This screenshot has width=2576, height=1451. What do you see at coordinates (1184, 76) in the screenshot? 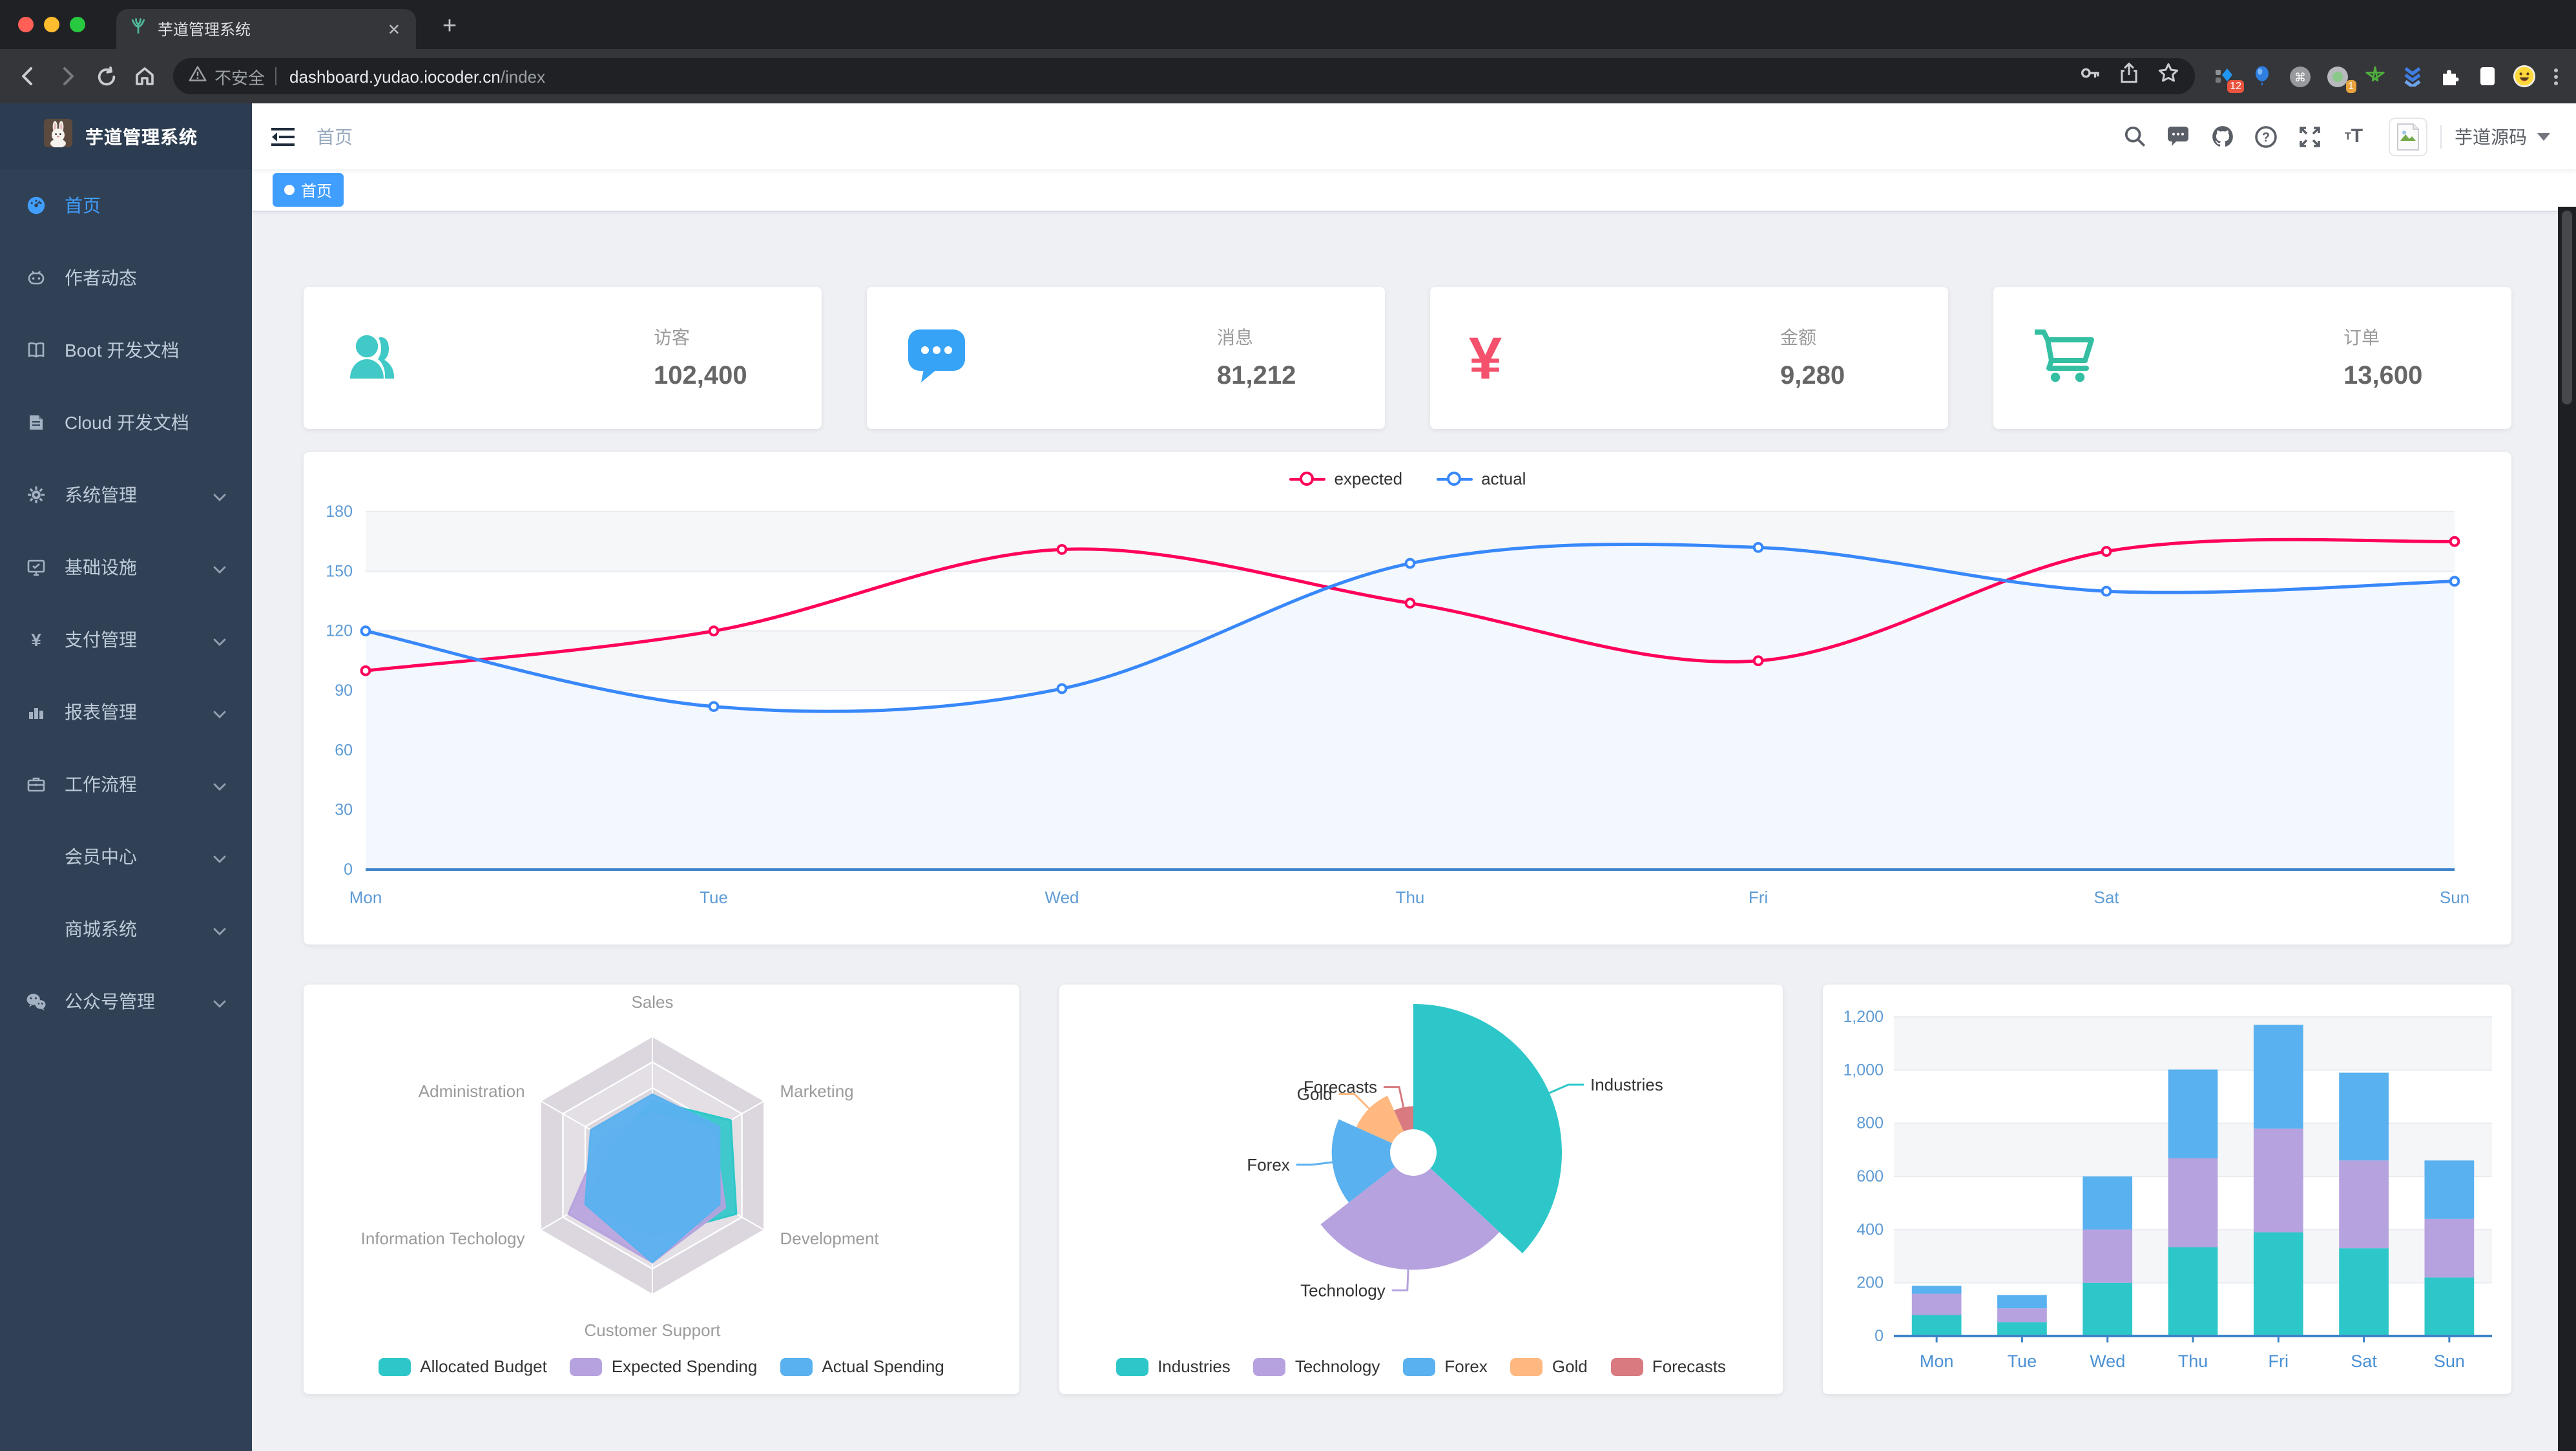
I see `address-bar: 不安全 dashboard.yudao.iocoder.cn/index` at bounding box center [1184, 76].